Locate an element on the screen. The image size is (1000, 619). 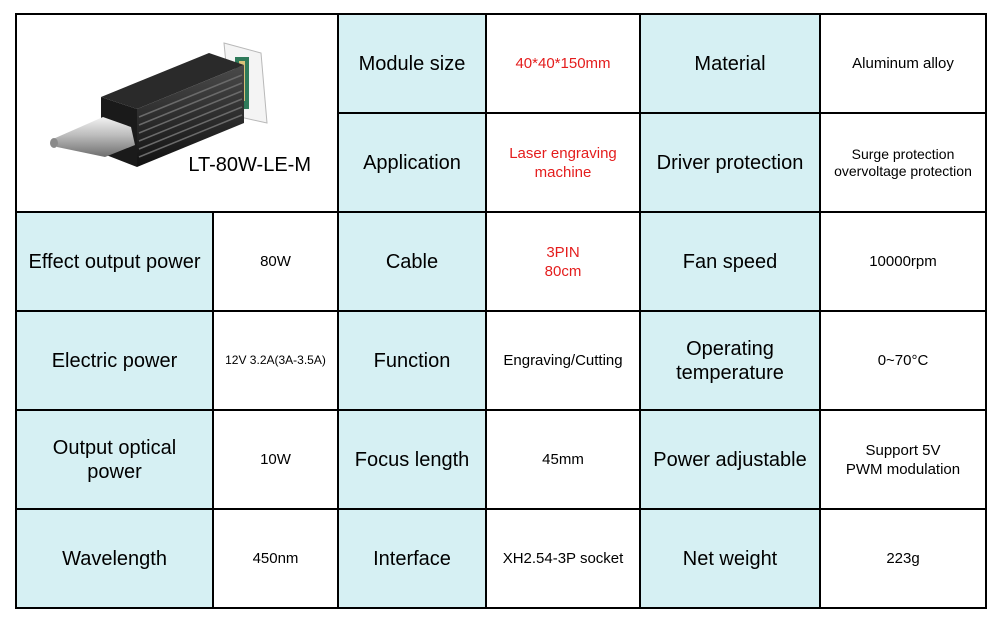
spec-label: Output optical power is located at coordinates (114, 459).